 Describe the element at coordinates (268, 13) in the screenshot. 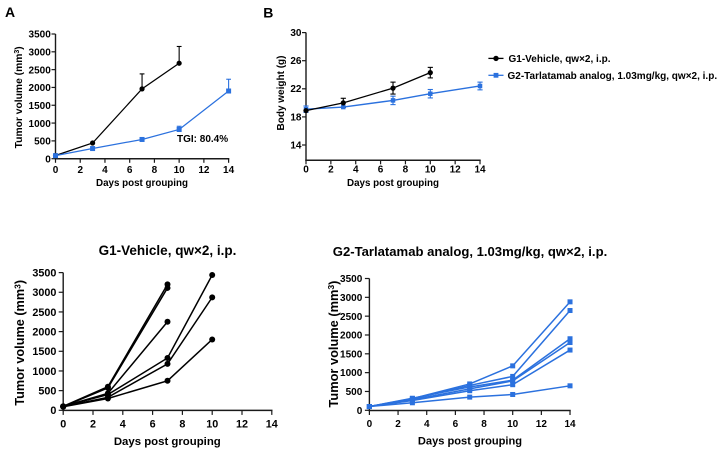

I see `svg-text: B` at that location.